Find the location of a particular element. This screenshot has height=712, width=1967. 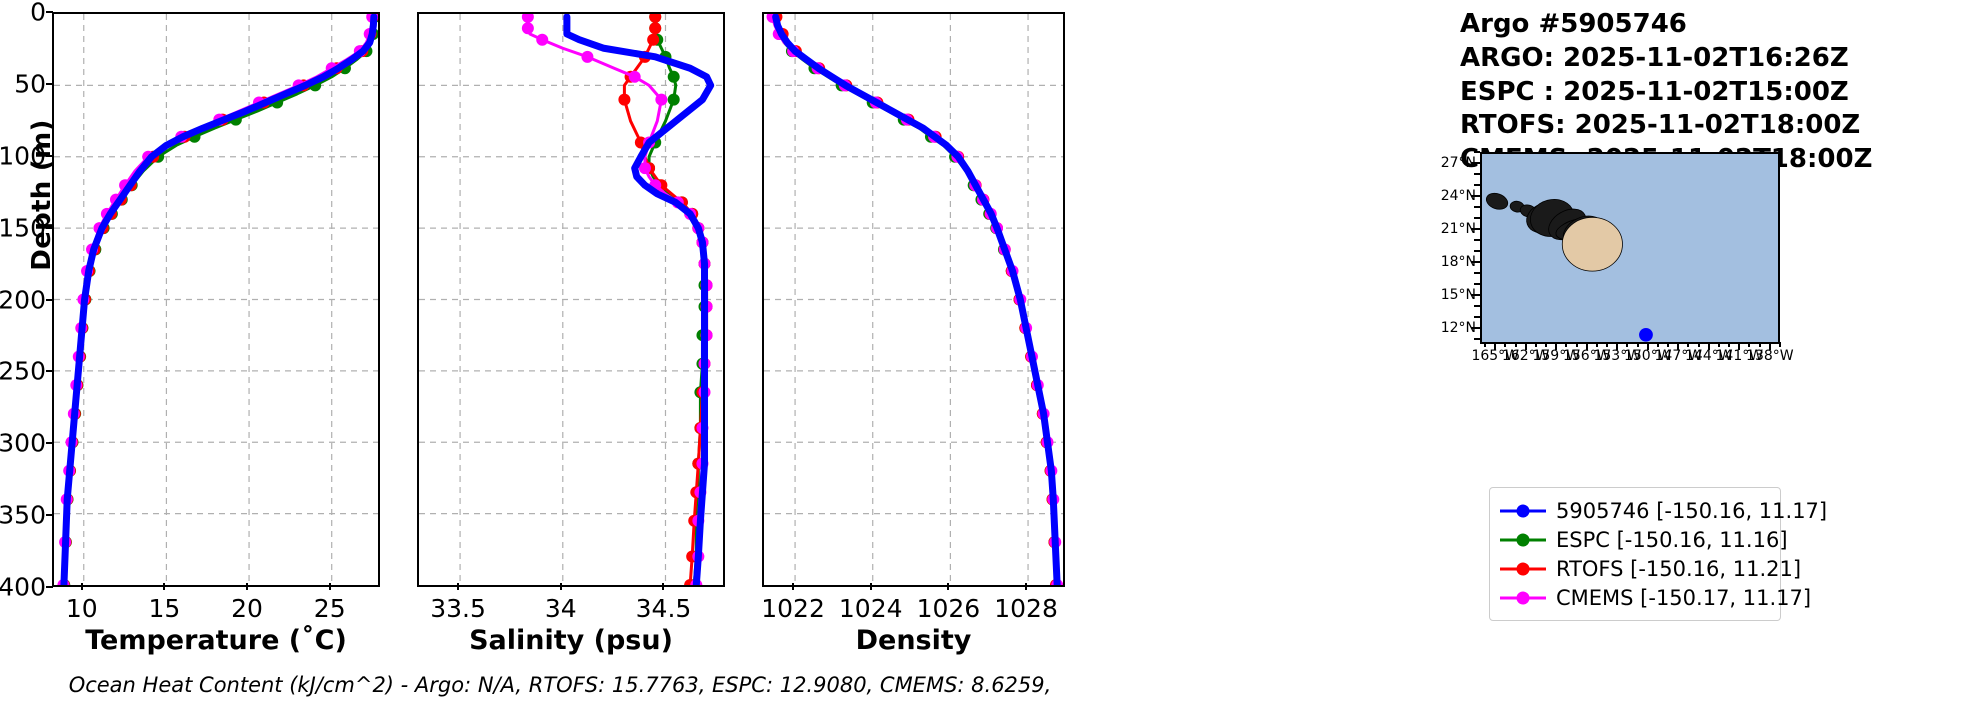

legend-label: ESPC [-150.16, 11.16] is located at coordinates (1672, 539).